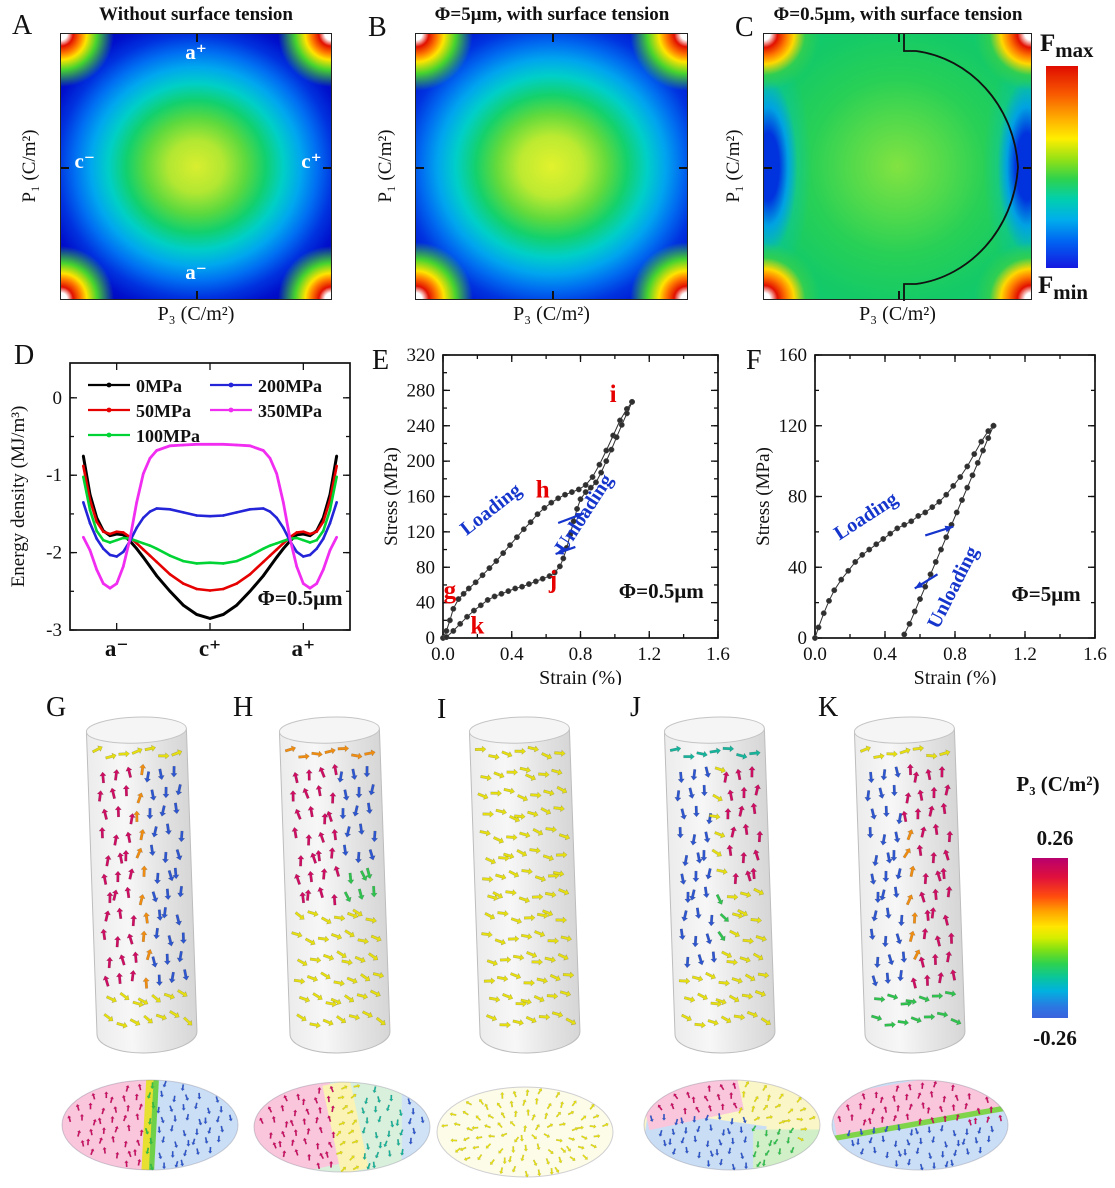 The height and width of the screenshot is (1188, 1115). I want to click on contour-axis-tick, so click(683, 167).